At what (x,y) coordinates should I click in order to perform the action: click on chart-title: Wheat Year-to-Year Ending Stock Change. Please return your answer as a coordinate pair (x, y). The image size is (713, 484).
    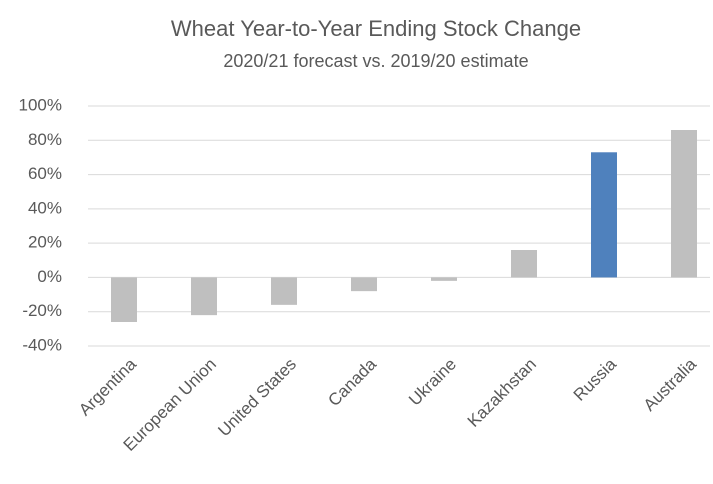
    Looking at the image, I should click on (376, 28).